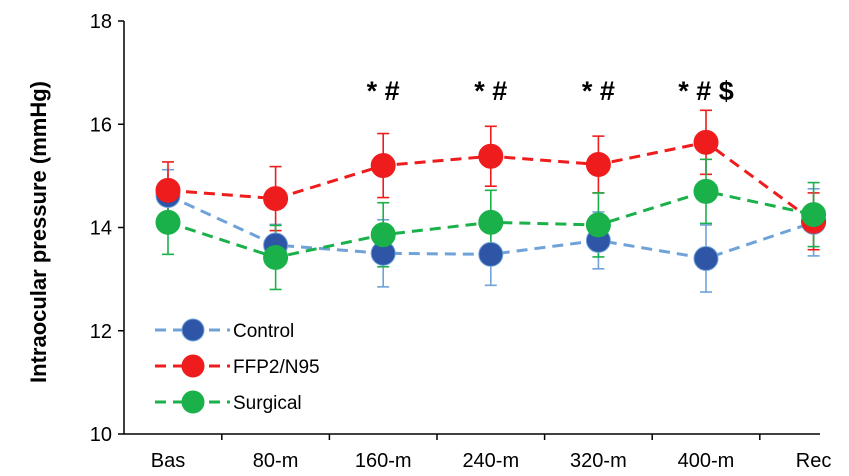 Image resolution: width=849 pixels, height=476 pixels. I want to click on y-tick-label: 14, so click(101, 229).